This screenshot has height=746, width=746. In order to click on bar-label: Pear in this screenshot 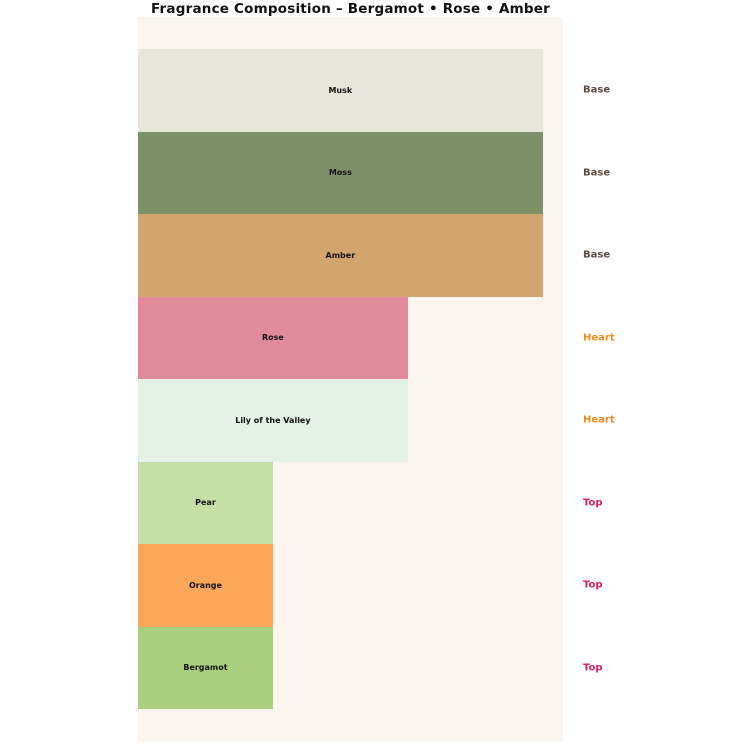, I will do `click(205, 503)`.